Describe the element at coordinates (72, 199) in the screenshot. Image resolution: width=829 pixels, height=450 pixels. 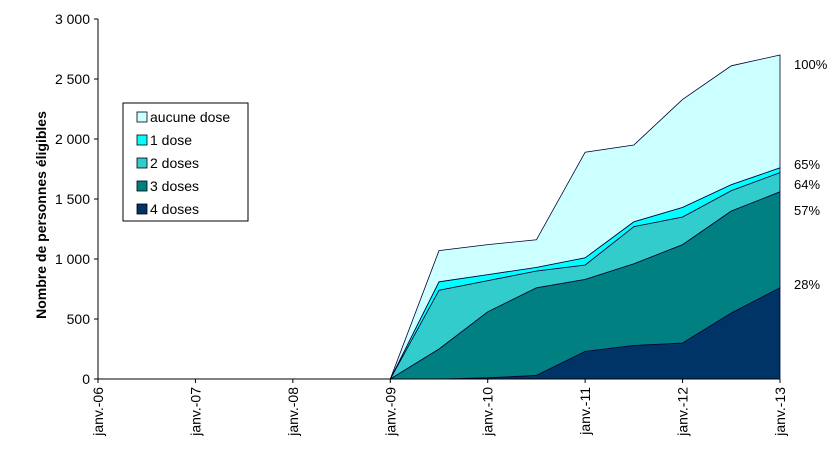
I see `y-tick-label: 1 500` at that location.